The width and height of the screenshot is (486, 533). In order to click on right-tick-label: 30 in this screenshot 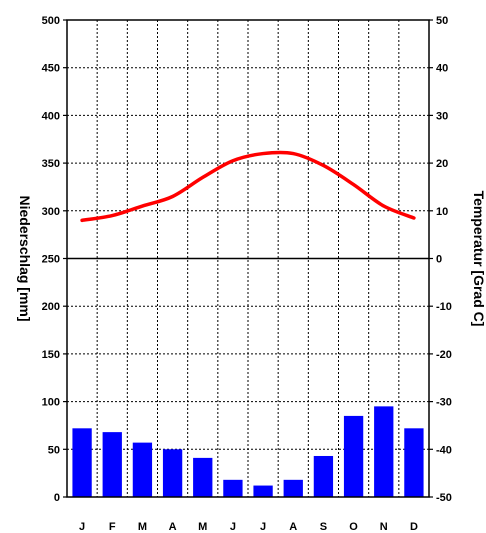, I will do `click(442, 116)`.